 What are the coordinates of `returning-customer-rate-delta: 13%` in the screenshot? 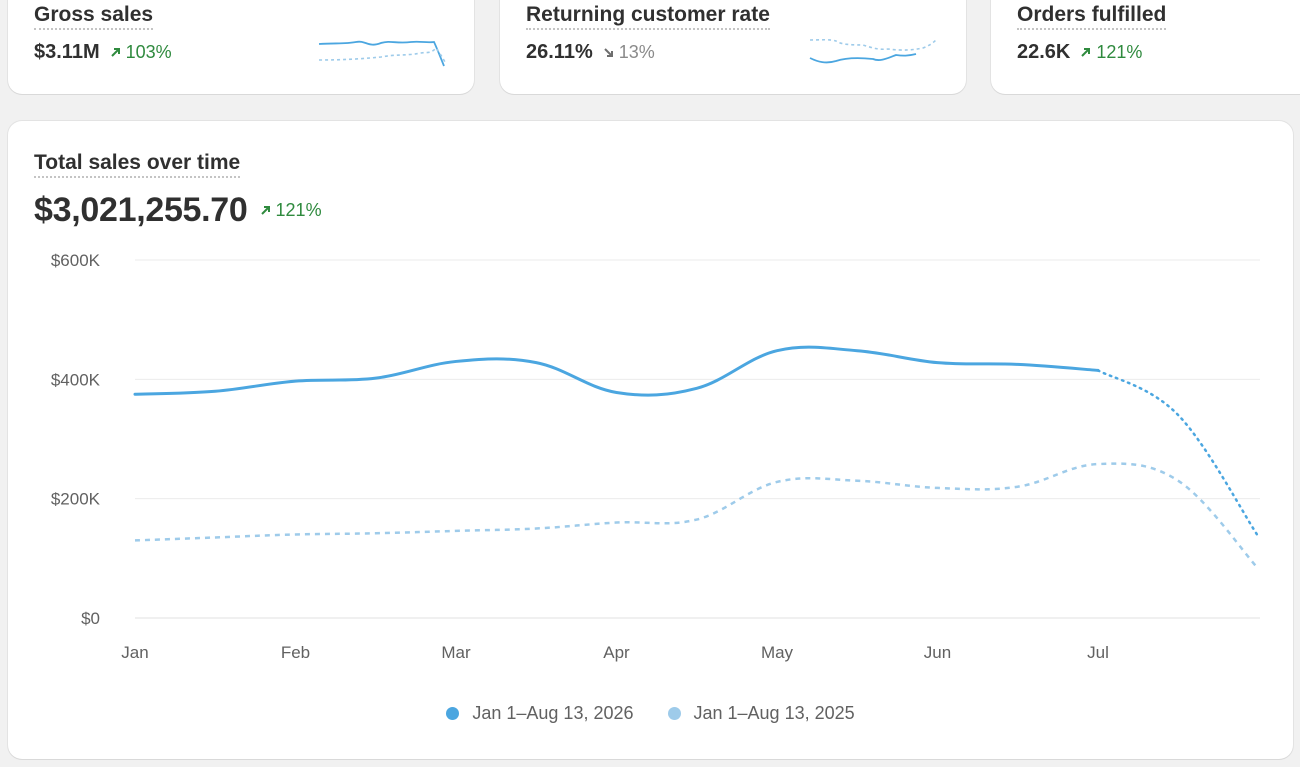 It's located at (629, 52).